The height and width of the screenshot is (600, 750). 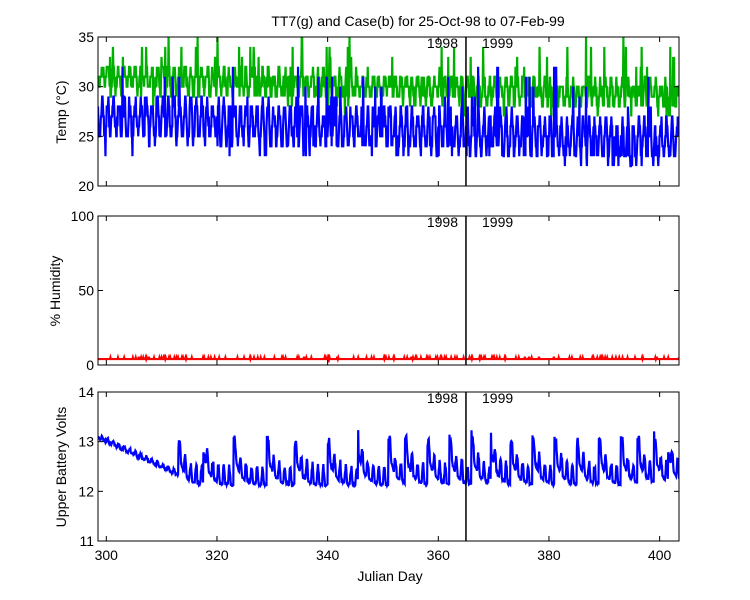 I want to click on y-tick-label: 12, so click(x=86, y=491).